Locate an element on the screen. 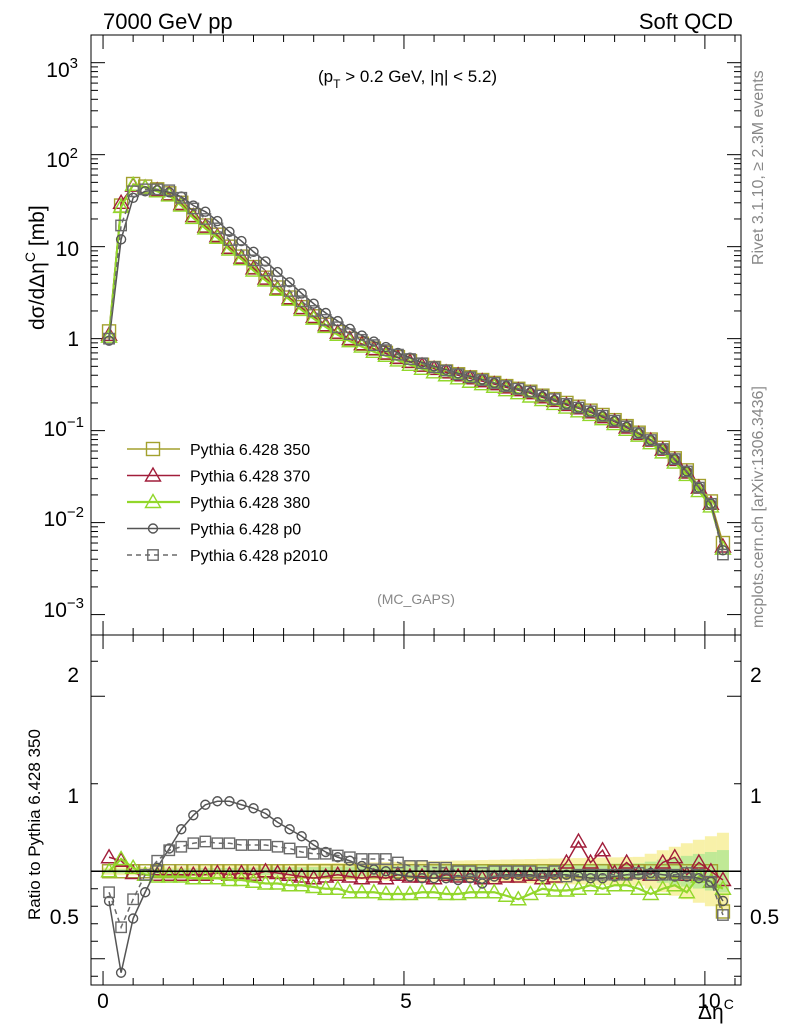 The image size is (786, 1024). ratio-ytick-right-0.5: 0.5 is located at coordinates (764, 917).